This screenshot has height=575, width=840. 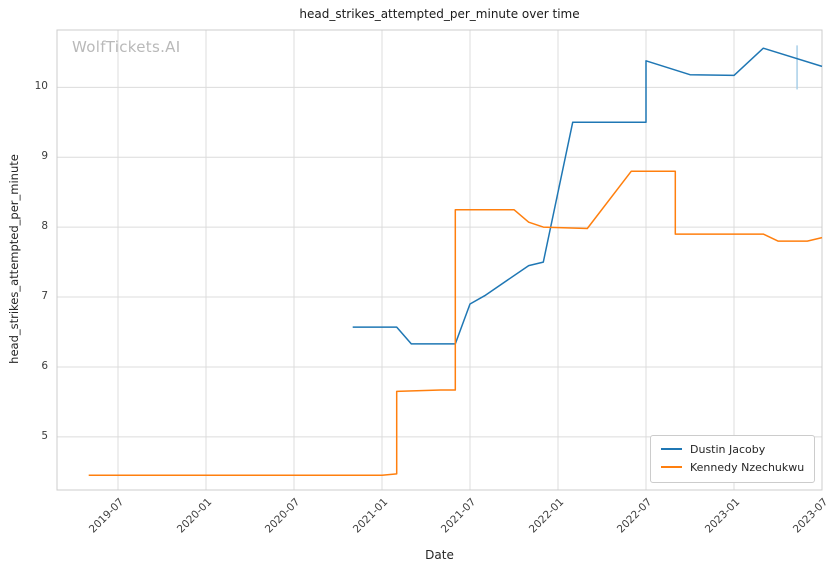 What do you see at coordinates (44, 156) in the screenshot?
I see `y-tick-label: 9` at bounding box center [44, 156].